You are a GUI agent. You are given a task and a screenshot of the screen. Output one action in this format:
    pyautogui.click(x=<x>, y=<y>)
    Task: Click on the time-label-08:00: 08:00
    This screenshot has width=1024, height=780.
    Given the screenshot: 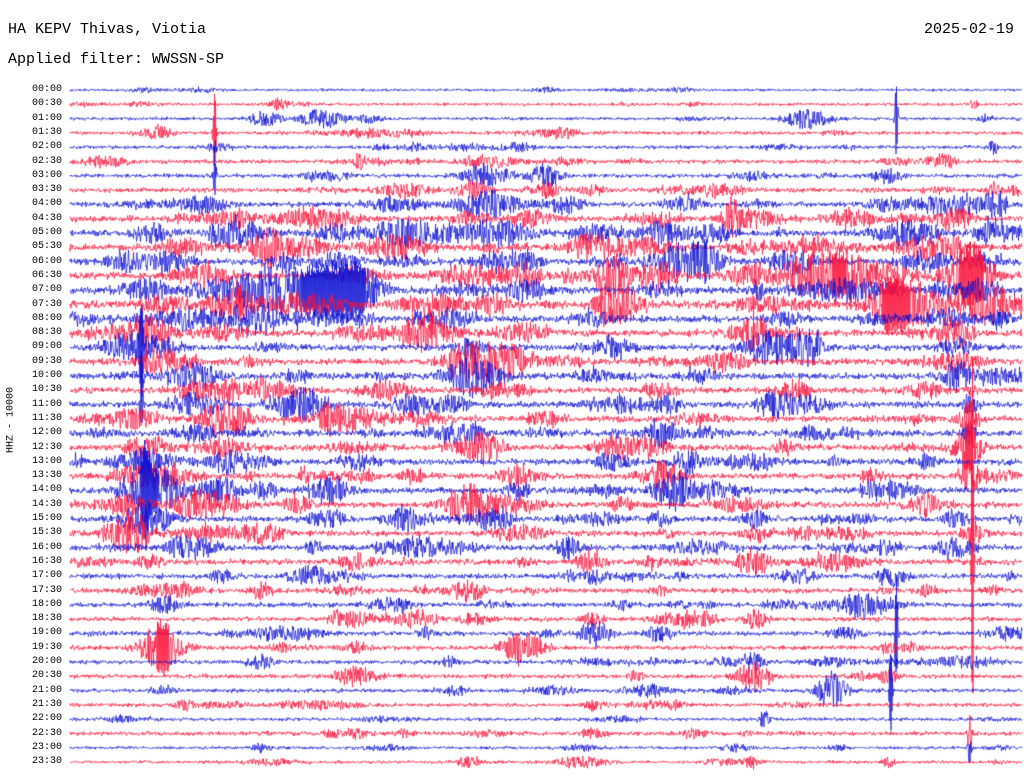 What is the action you would take?
    pyautogui.click(x=46, y=318)
    